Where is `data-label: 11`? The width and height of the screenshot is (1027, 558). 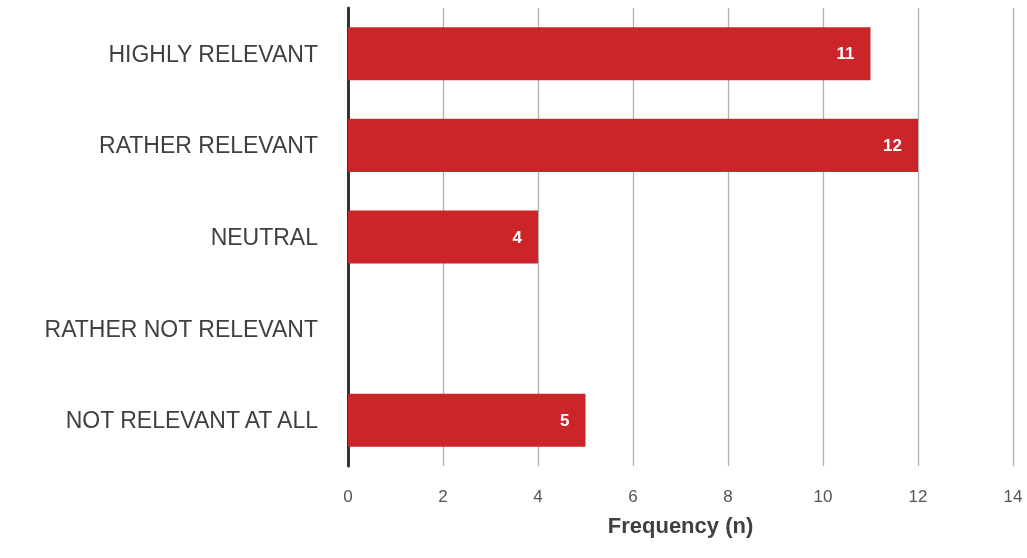 data-label: 11 is located at coordinates (845, 54).